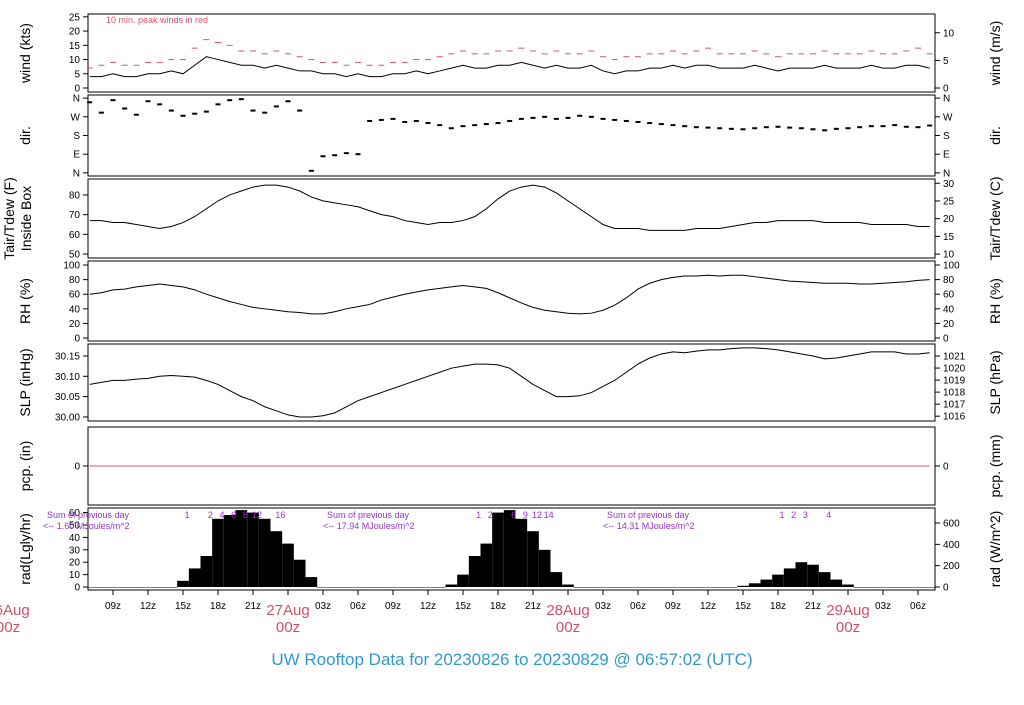 This screenshot has height=705, width=1024. What do you see at coordinates (949, 201) in the screenshot?
I see `y2-tick-label: 25` at bounding box center [949, 201].